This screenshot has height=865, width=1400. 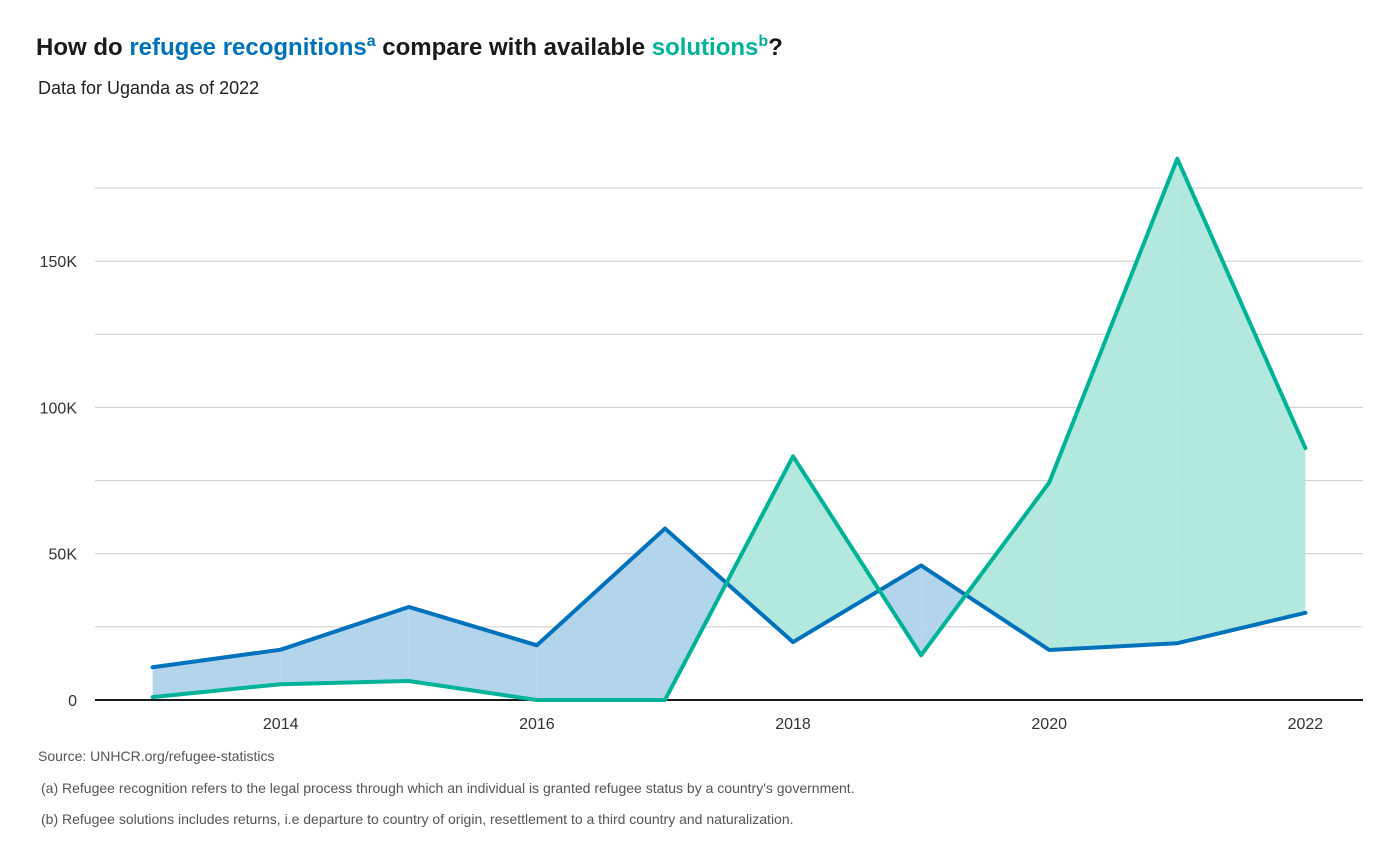 What do you see at coordinates (281, 724) in the screenshot?
I see `x-tick-label-2014: 2014` at bounding box center [281, 724].